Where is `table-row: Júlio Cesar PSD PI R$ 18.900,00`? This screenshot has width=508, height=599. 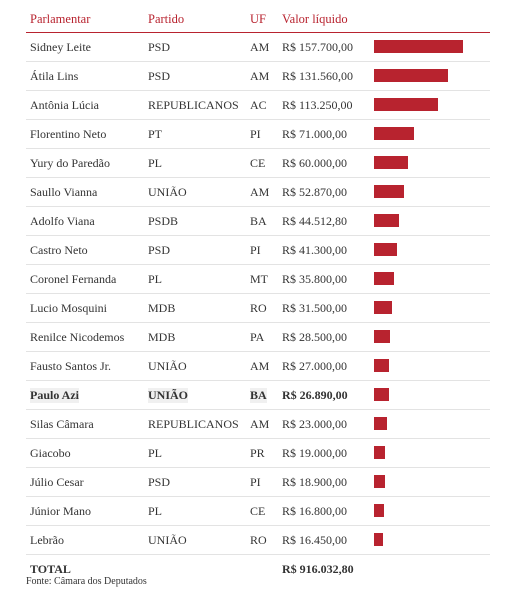 table-row: Júlio Cesar PSD PI R$ 18.900,00 is located at coordinates (258, 482).